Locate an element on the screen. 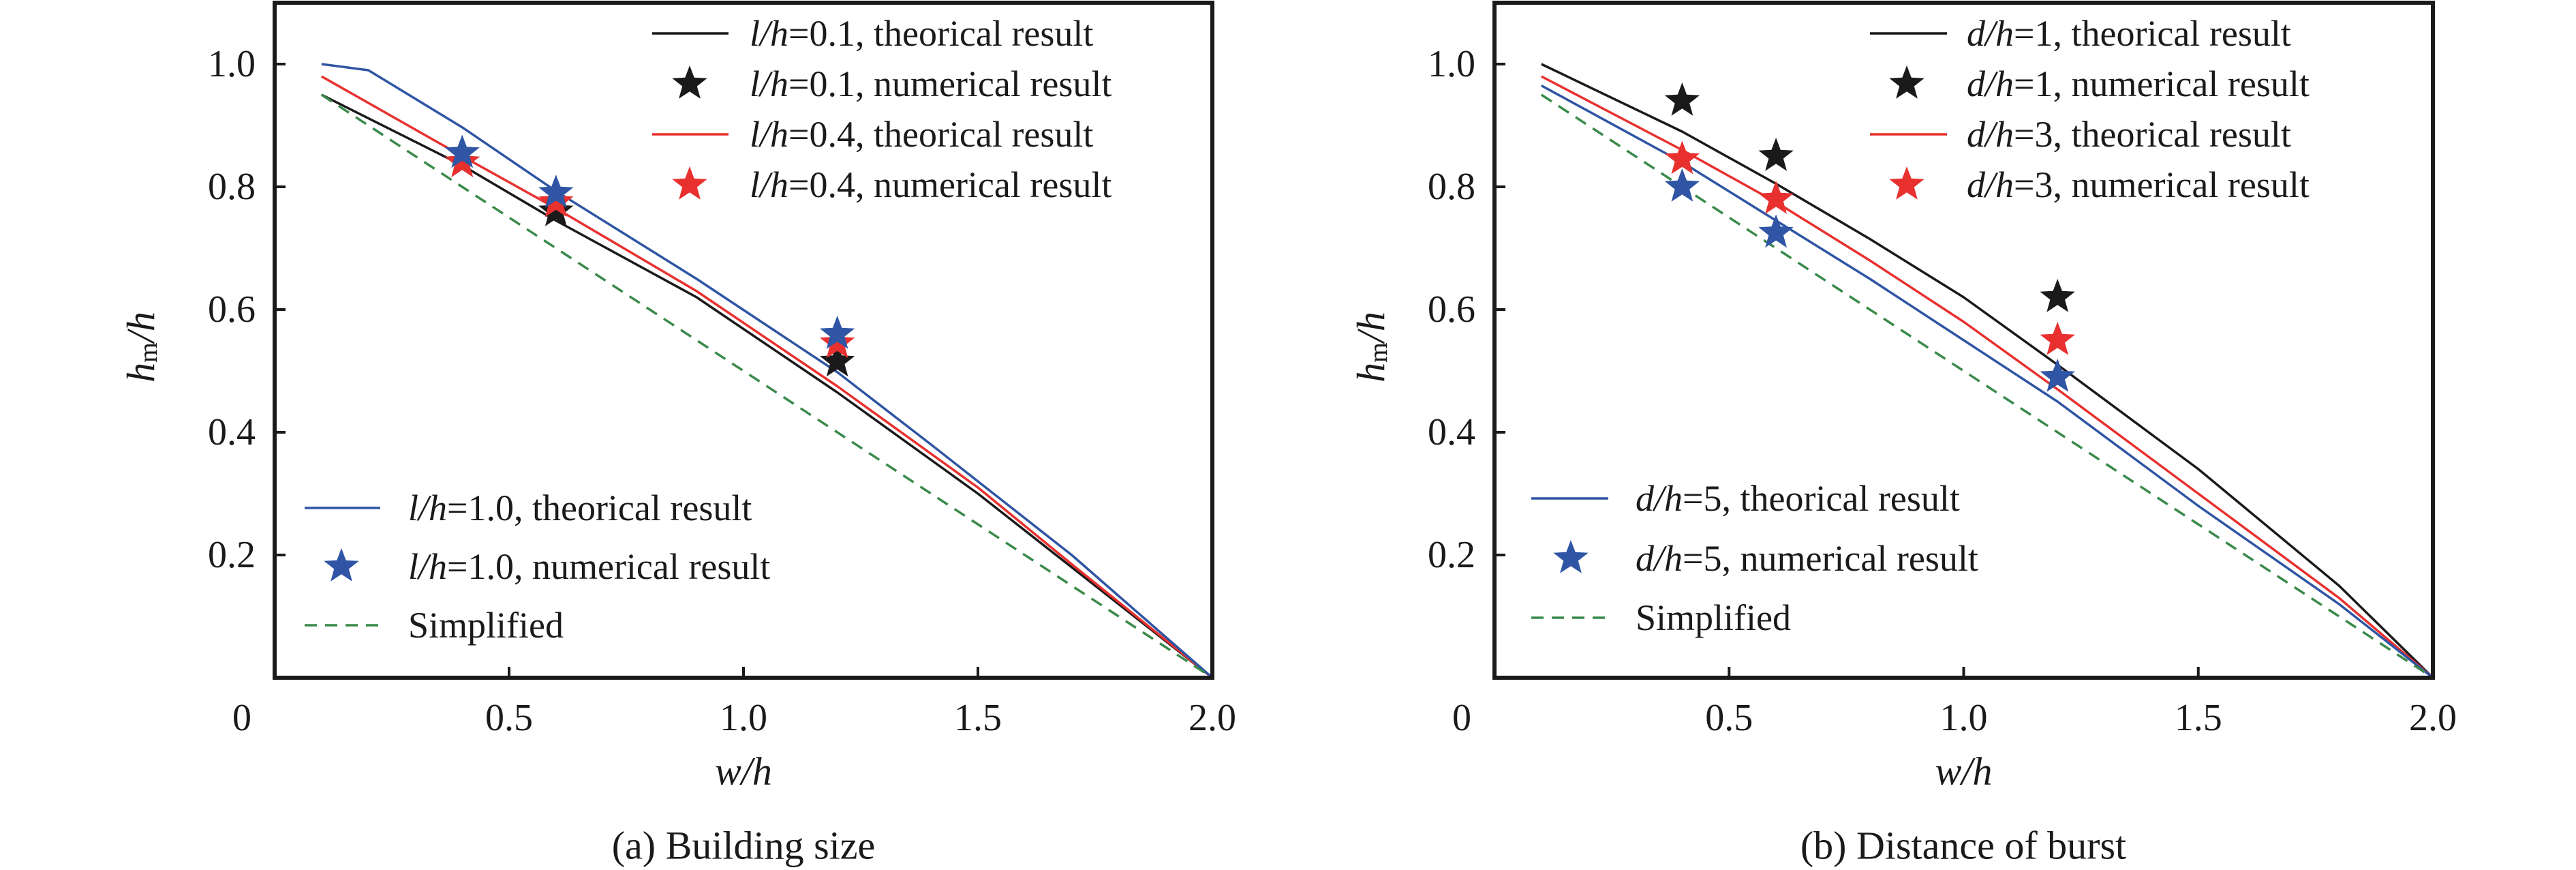  legend-item: d/h=3, numerical result is located at coordinates (2099, 184).